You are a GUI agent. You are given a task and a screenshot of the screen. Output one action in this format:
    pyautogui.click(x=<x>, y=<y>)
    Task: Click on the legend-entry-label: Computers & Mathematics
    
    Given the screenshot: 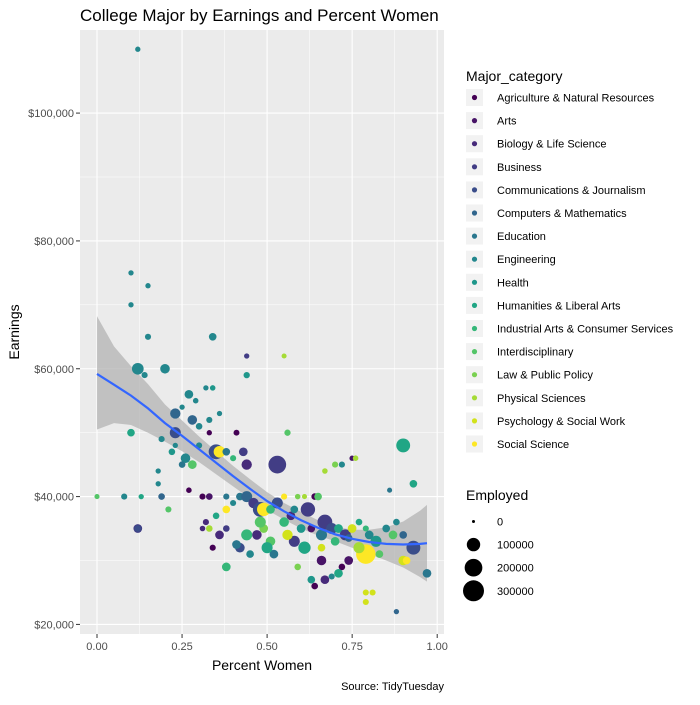 What is the action you would take?
    pyautogui.click(x=562, y=214)
    